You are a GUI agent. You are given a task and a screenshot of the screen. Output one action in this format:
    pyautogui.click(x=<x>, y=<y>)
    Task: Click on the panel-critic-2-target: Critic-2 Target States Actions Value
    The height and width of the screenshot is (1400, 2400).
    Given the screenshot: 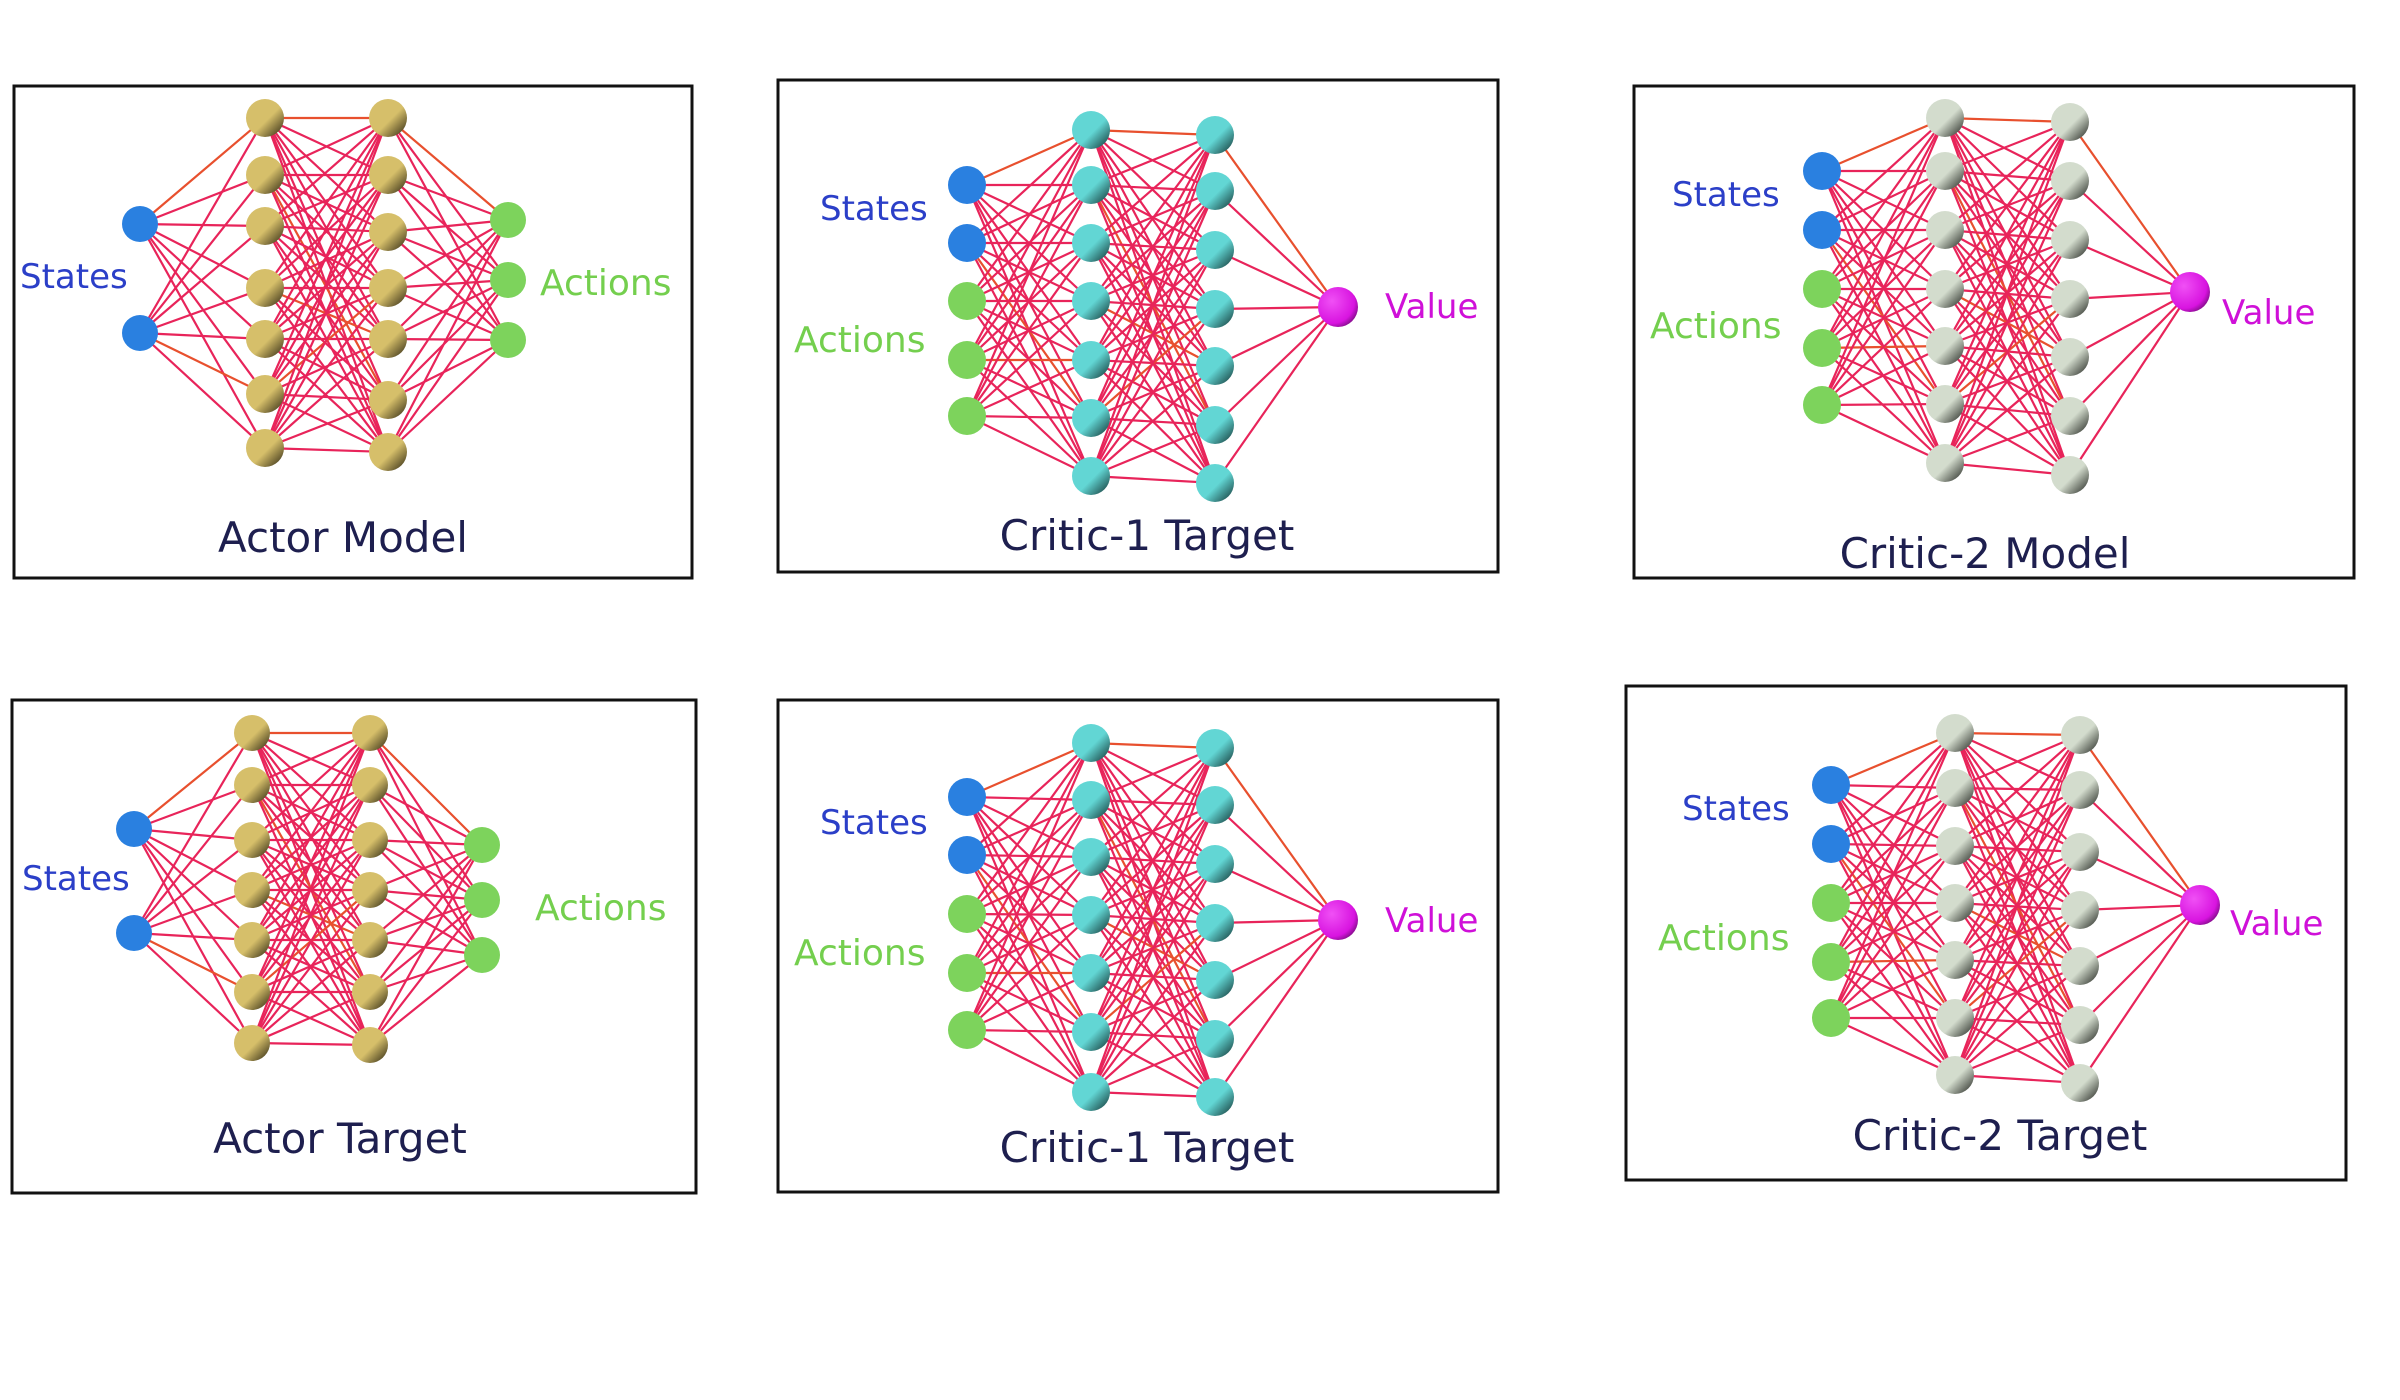 What is the action you would take?
    pyautogui.click(x=1986, y=933)
    